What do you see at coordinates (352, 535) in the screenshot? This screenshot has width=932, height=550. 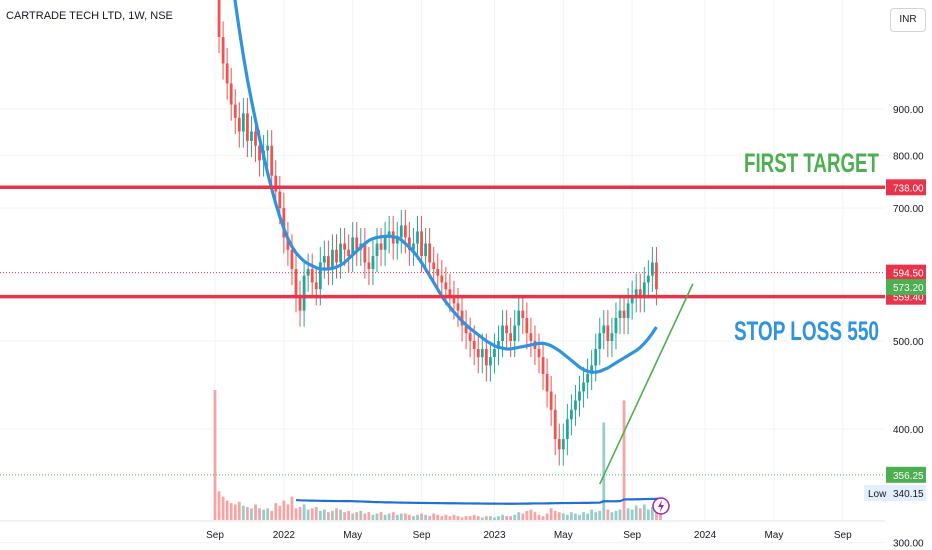 I see `x-tick-label: May` at bounding box center [352, 535].